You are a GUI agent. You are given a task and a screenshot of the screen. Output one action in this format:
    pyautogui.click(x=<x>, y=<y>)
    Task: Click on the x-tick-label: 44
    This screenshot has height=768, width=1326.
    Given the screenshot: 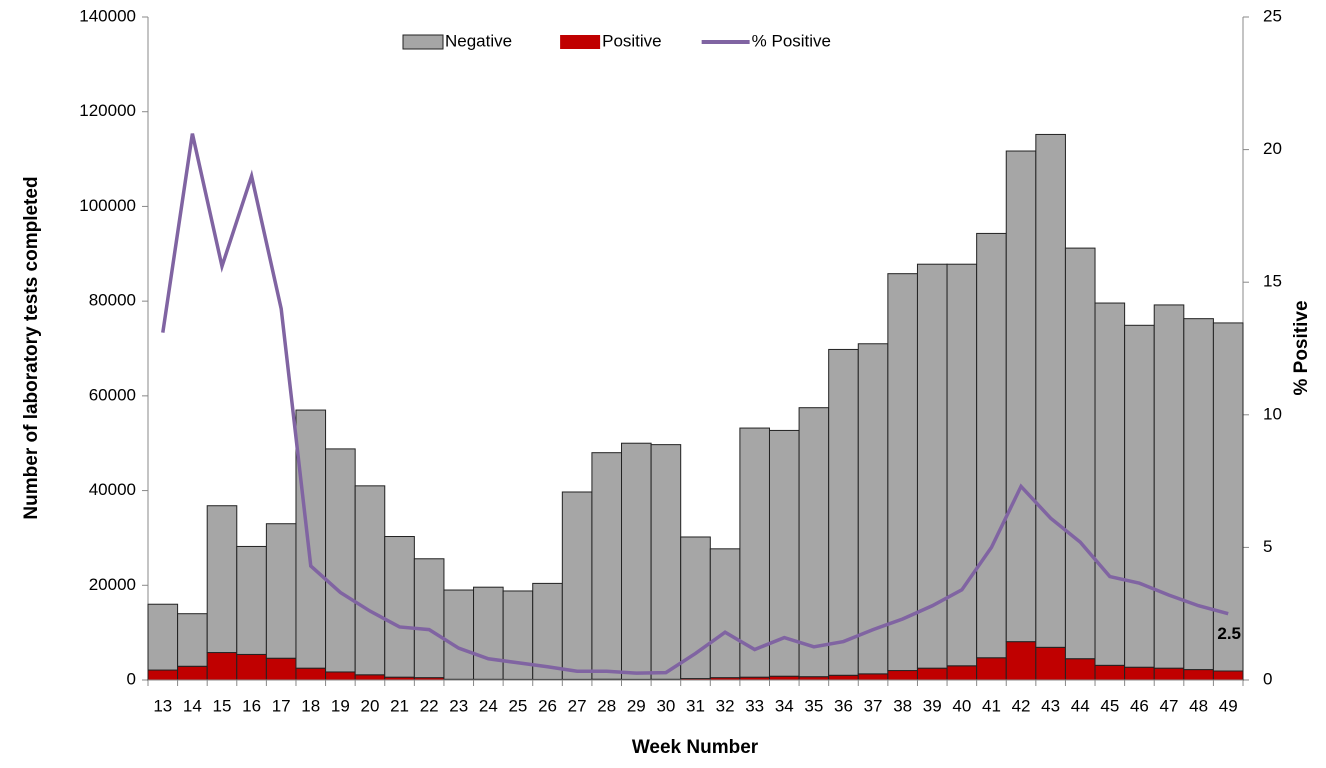 What is the action you would take?
    pyautogui.click(x=1080, y=705)
    